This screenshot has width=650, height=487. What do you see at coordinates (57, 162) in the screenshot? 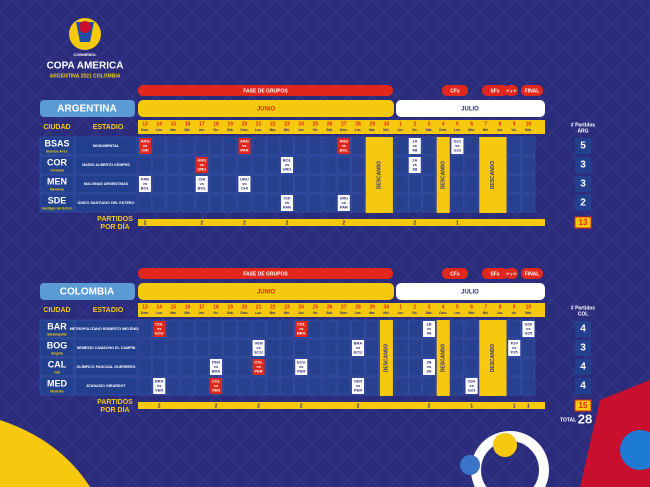
I see `city-code: COR` at bounding box center [57, 162].